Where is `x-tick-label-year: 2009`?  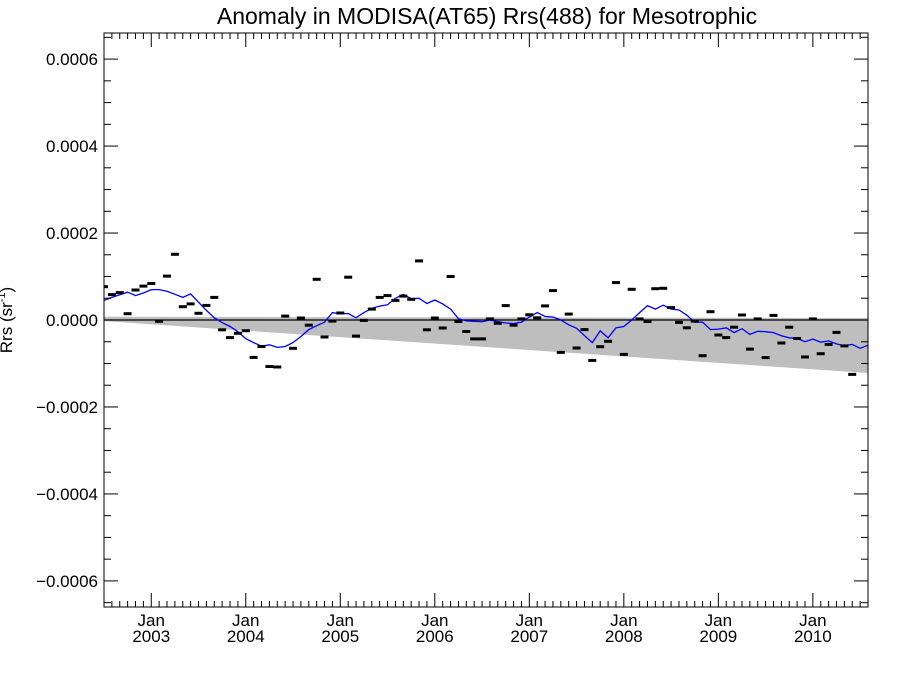 x-tick-label-year: 2009 is located at coordinates (718, 636).